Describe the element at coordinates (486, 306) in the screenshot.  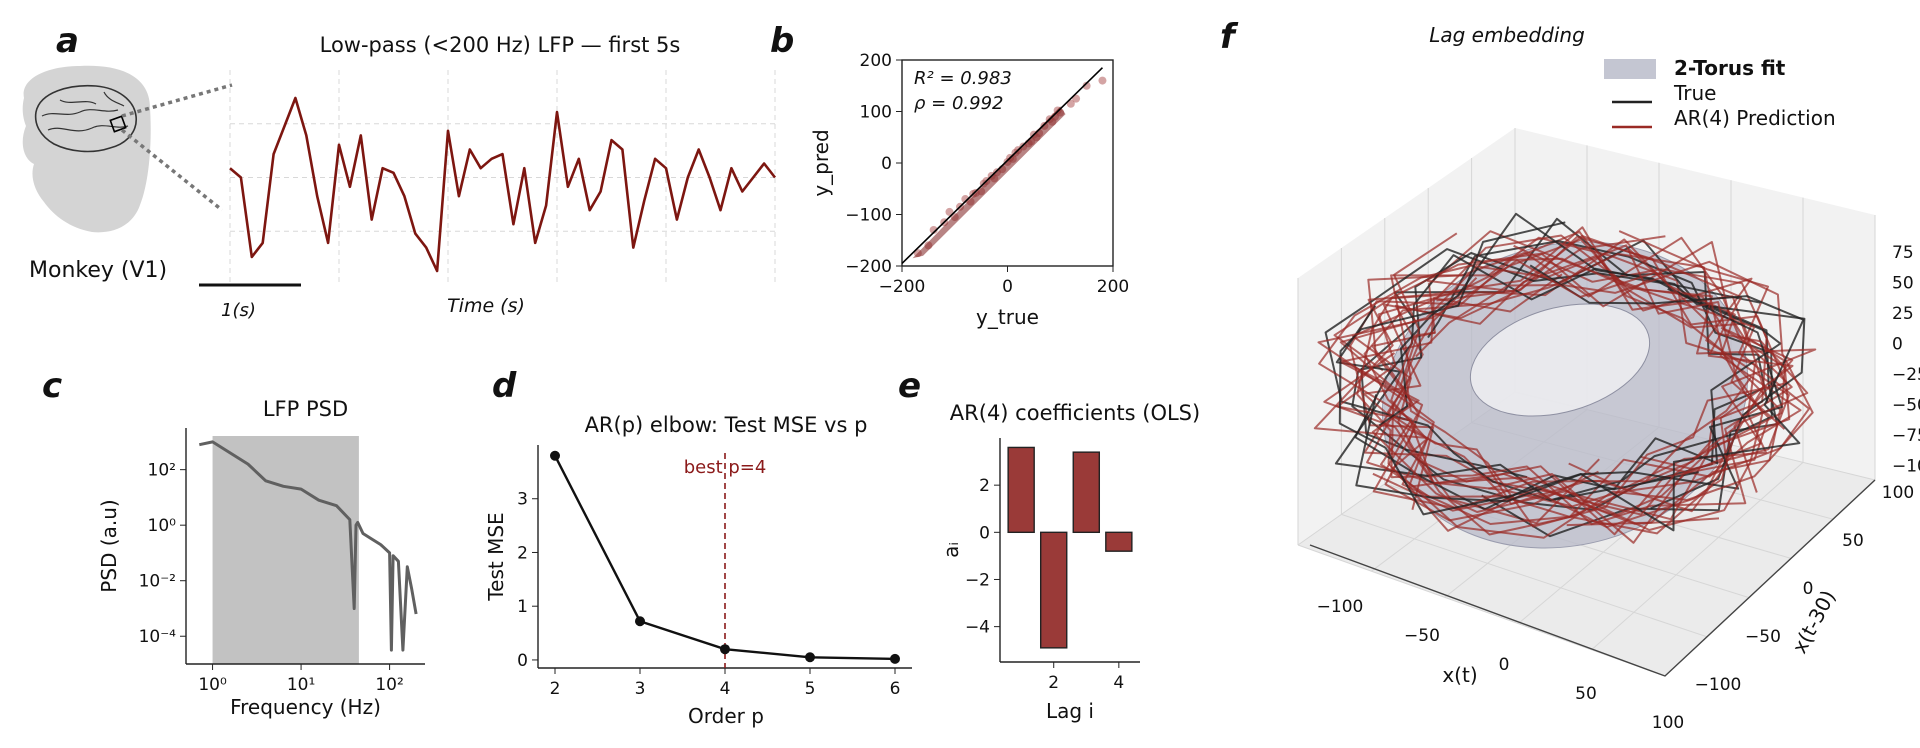
I see `panel-a-xlabel: Time (s)` at that location.